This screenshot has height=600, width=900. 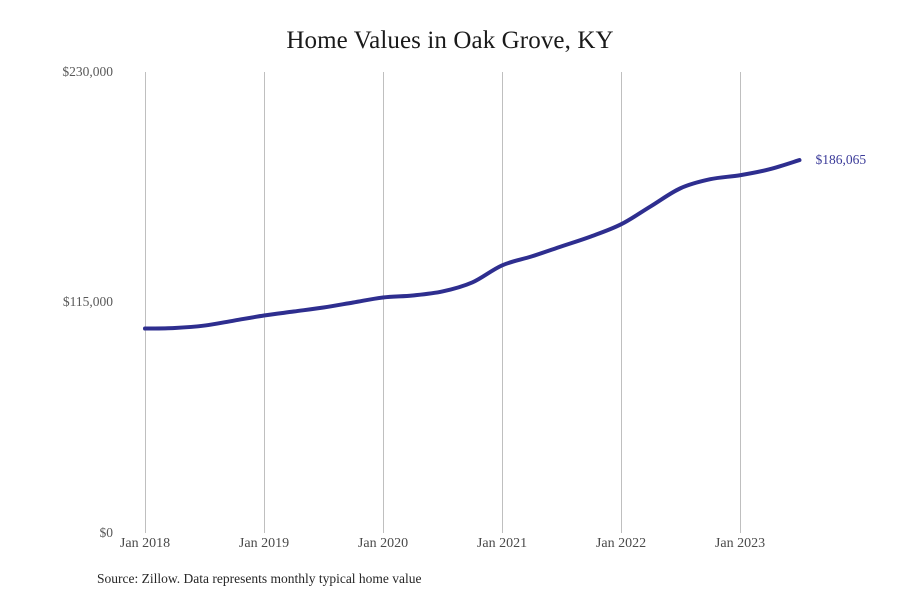 I want to click on y-axis-tick-label: $115,000, so click(x=87, y=301).